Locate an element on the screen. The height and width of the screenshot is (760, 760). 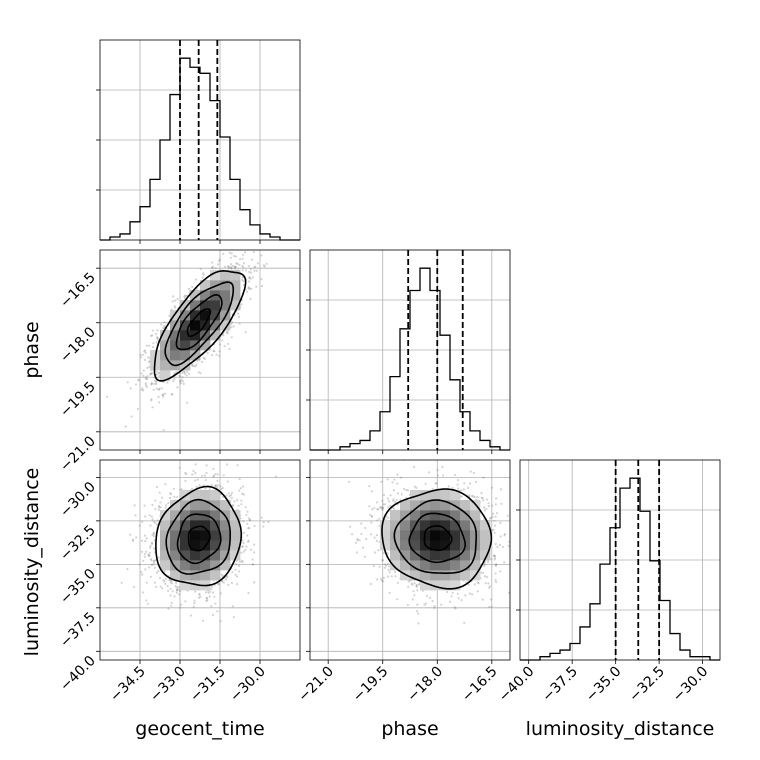
ylabel-phase: phase is located at coordinates (32, 349).